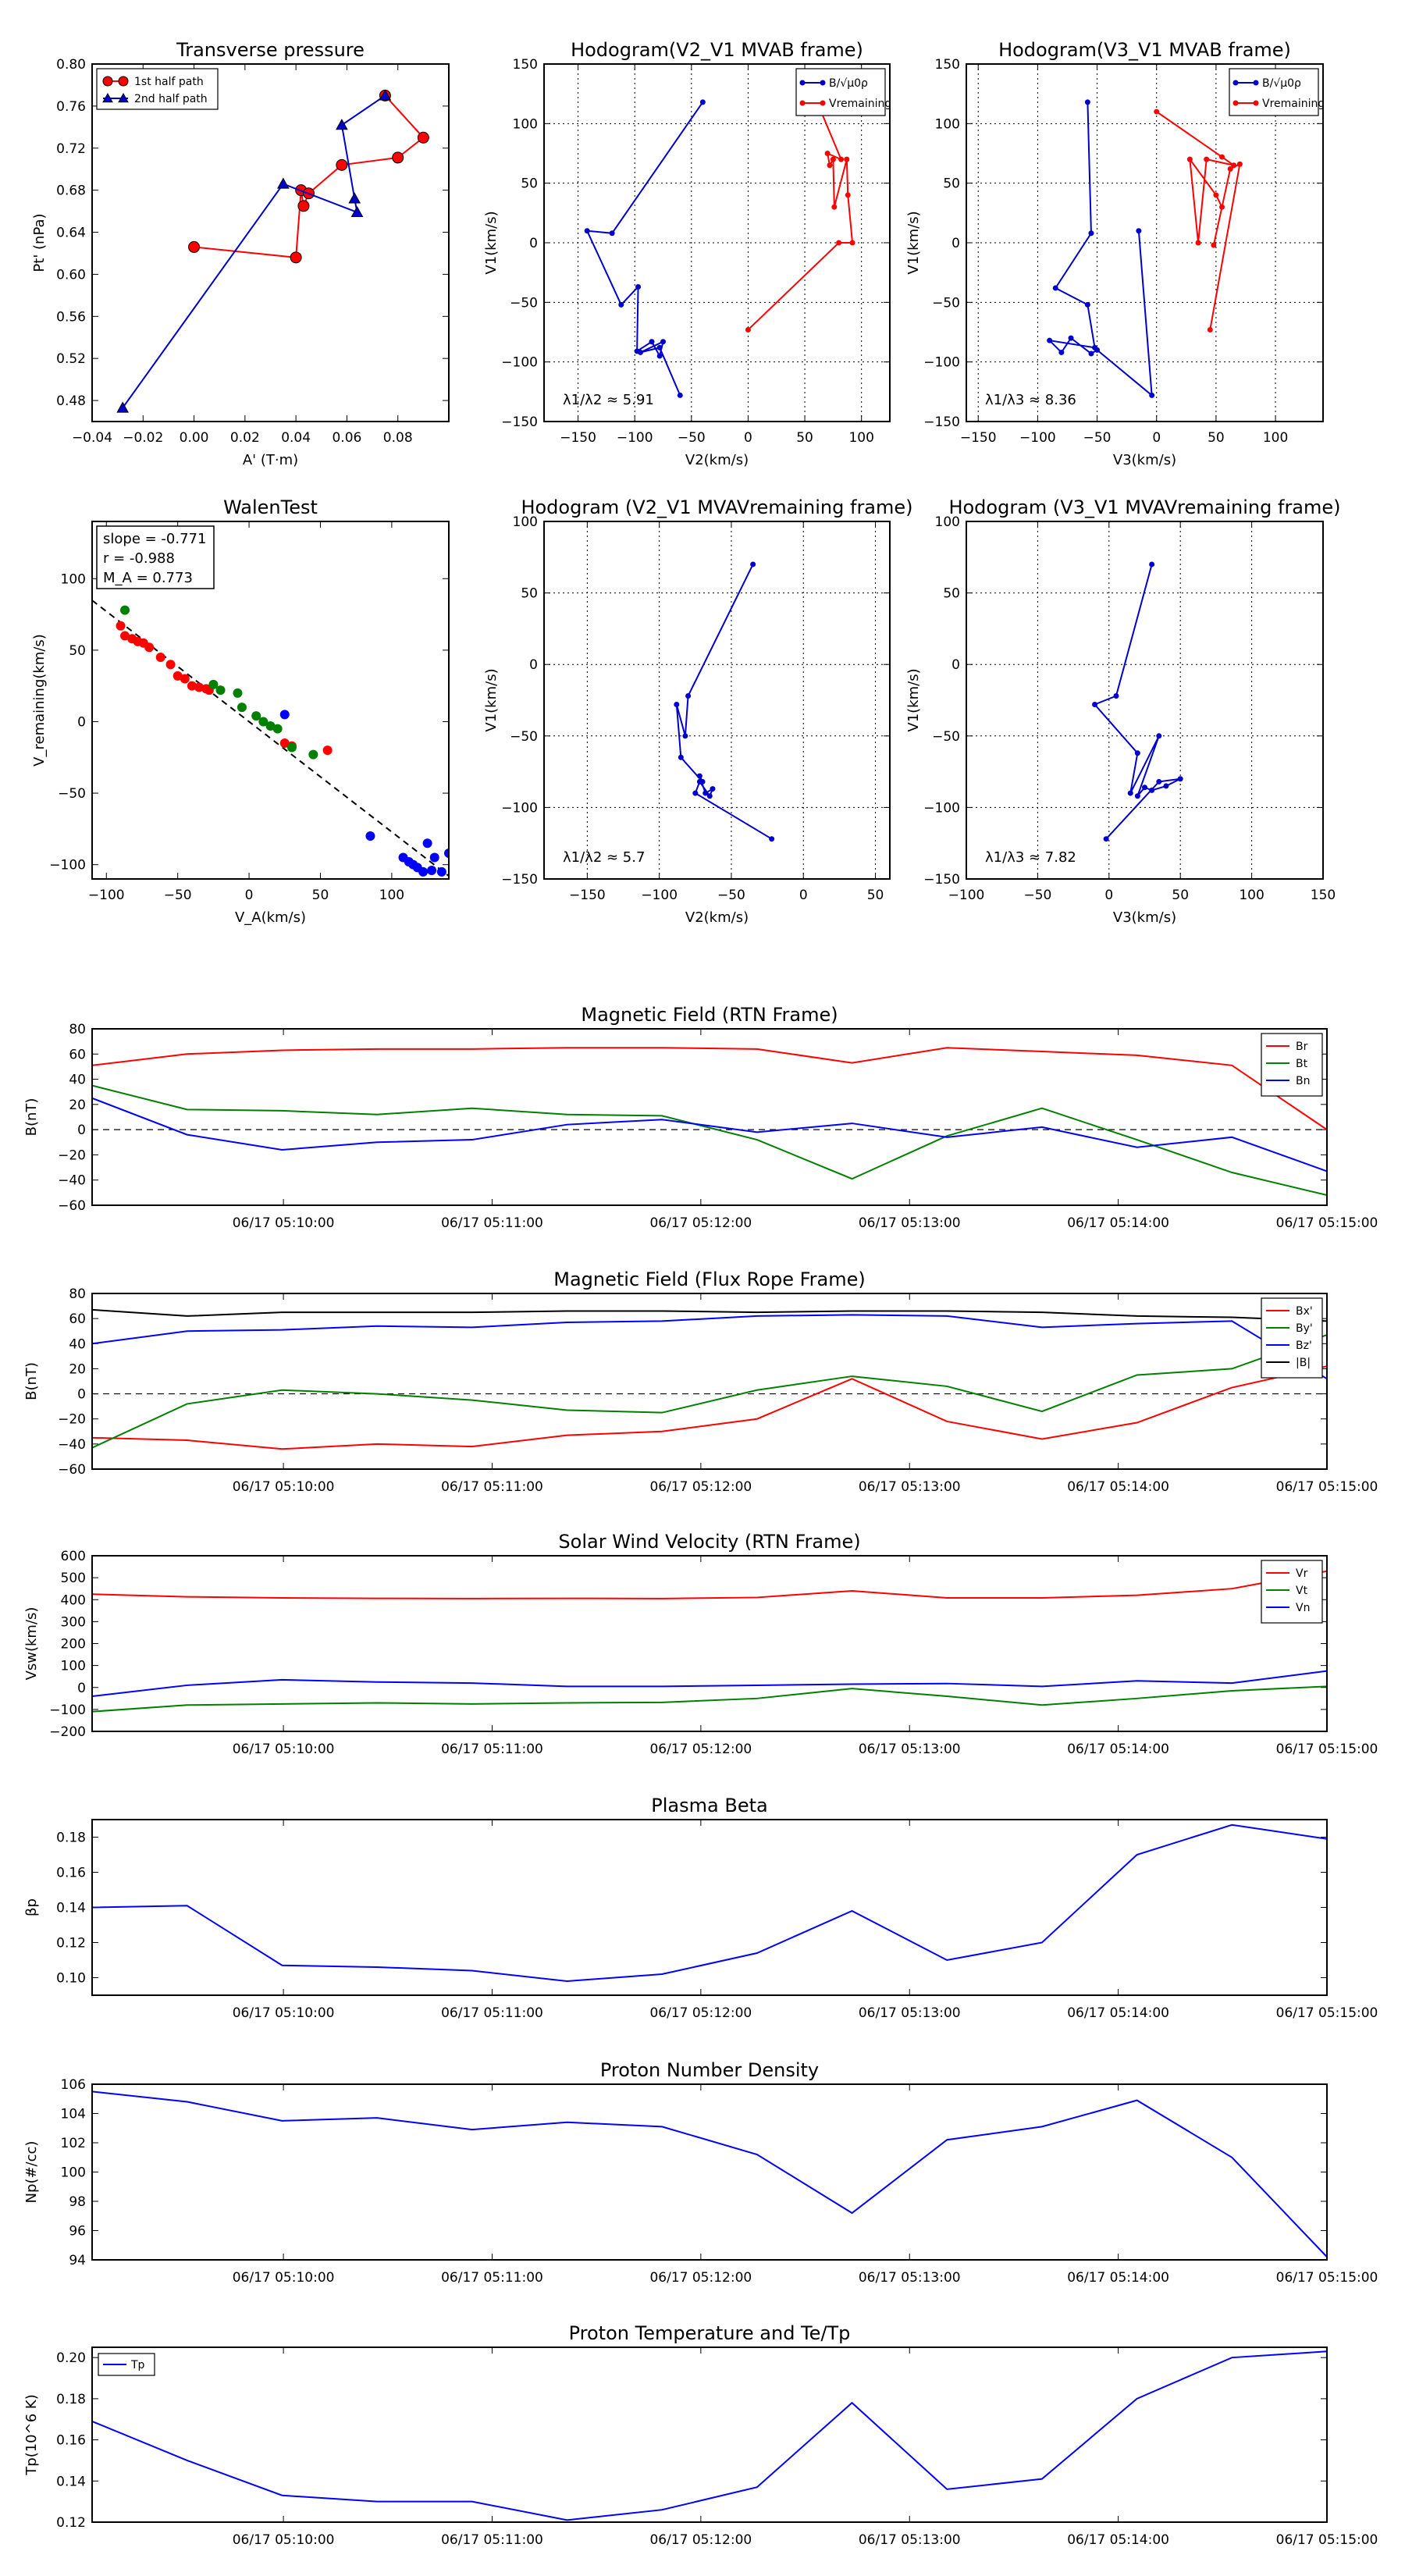 The height and width of the screenshot is (2576, 1405). I want to click on y-tick-label: 100, so click(525, 124).